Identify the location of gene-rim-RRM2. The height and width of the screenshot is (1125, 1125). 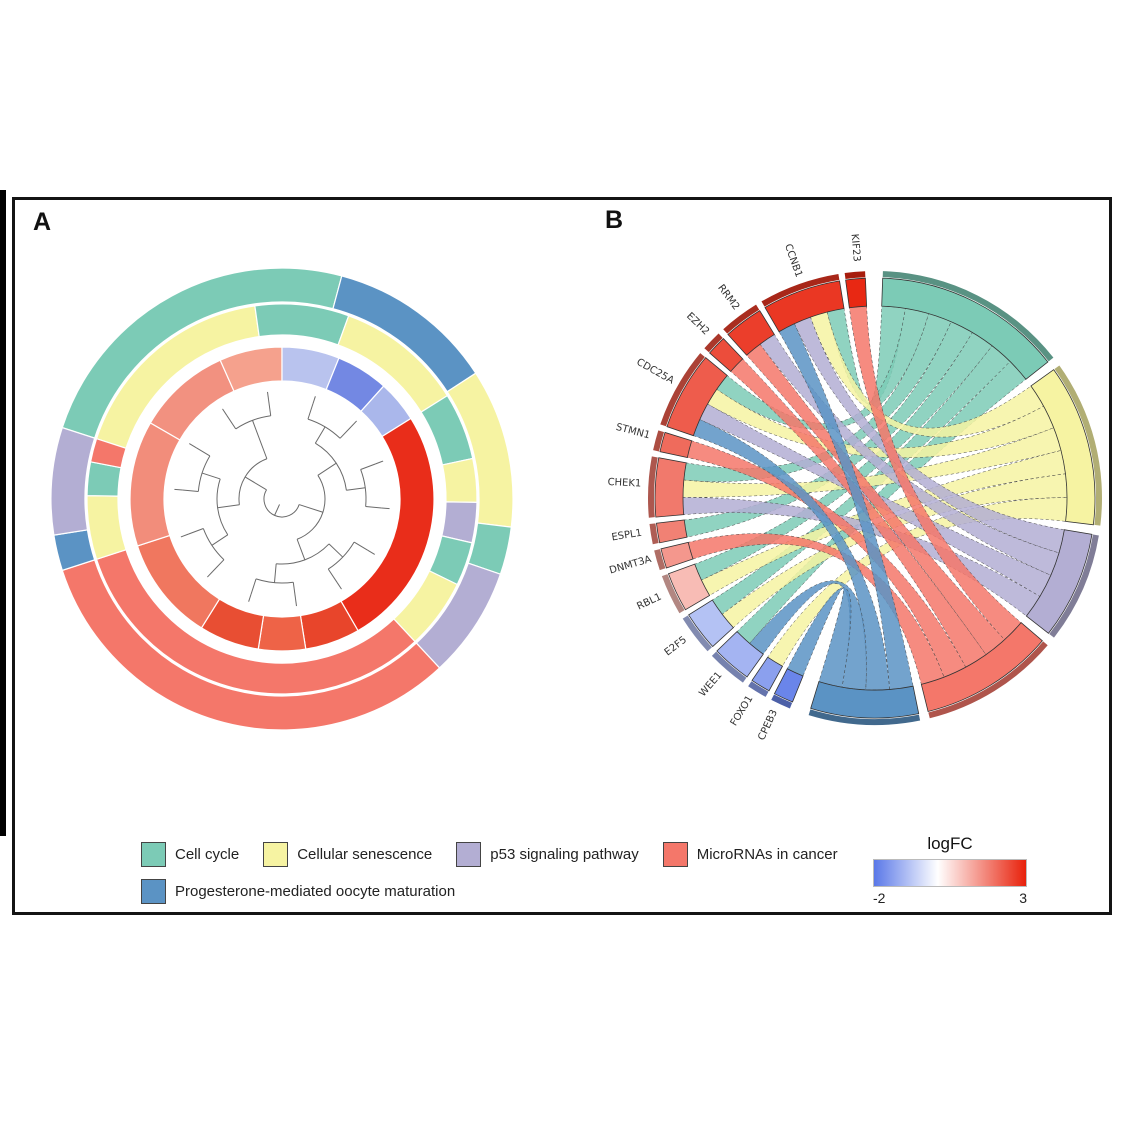
(741, 319).